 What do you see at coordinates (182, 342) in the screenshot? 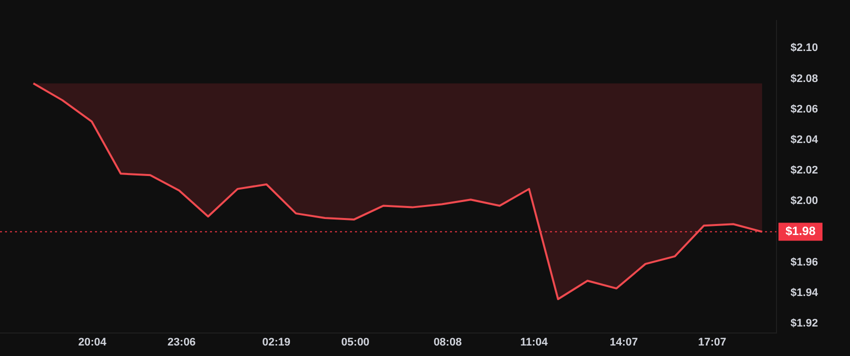
I see `x-tick-label: 23:06` at bounding box center [182, 342].